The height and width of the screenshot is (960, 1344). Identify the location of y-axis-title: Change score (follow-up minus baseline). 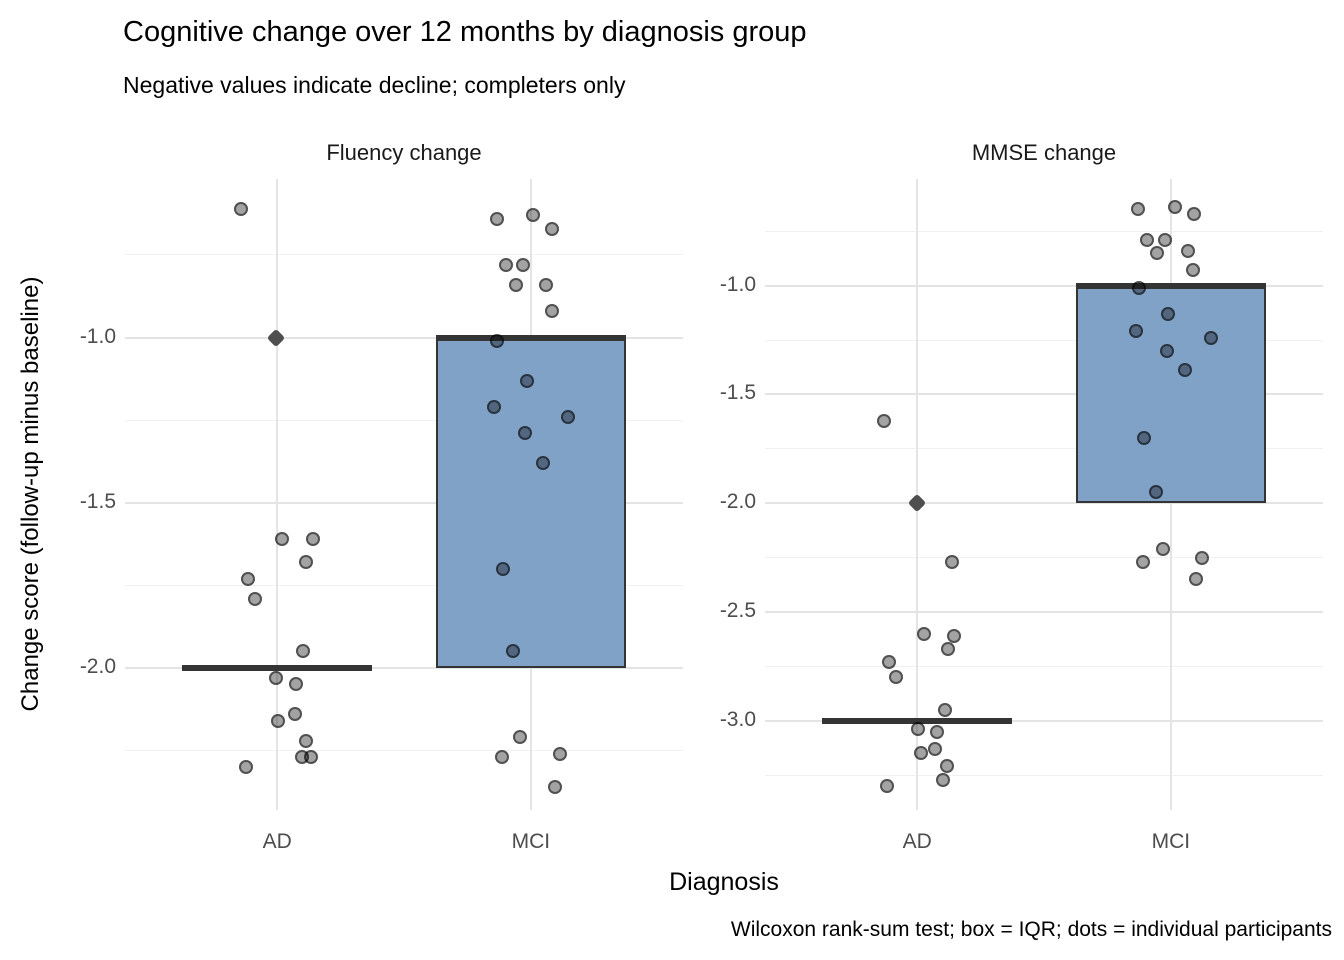
(30, 494).